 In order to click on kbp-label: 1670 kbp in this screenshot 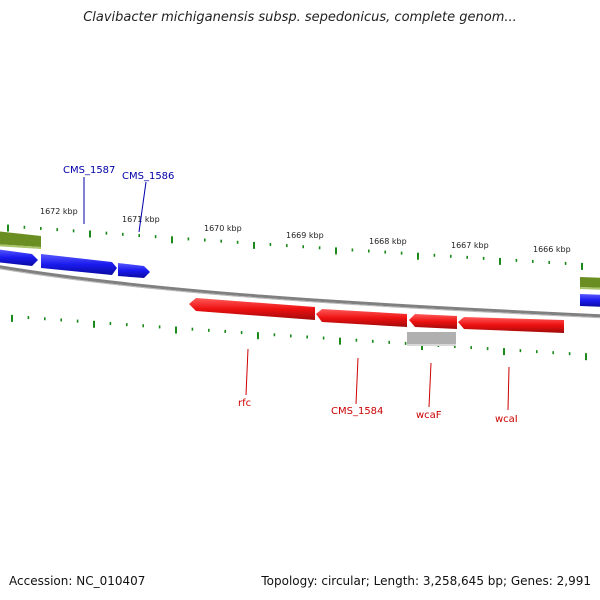, I will do `click(223, 228)`.